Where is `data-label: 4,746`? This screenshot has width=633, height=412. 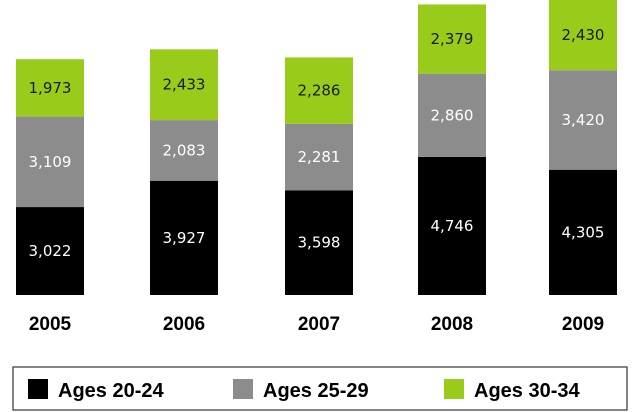 data-label: 4,746 is located at coordinates (452, 226).